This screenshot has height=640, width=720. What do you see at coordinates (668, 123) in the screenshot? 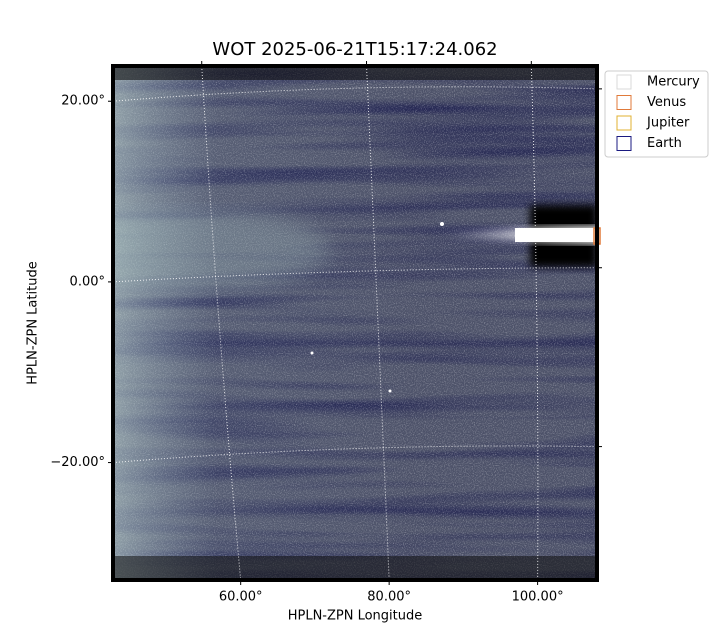
I see `legend-label: Jupiter` at bounding box center [668, 123].